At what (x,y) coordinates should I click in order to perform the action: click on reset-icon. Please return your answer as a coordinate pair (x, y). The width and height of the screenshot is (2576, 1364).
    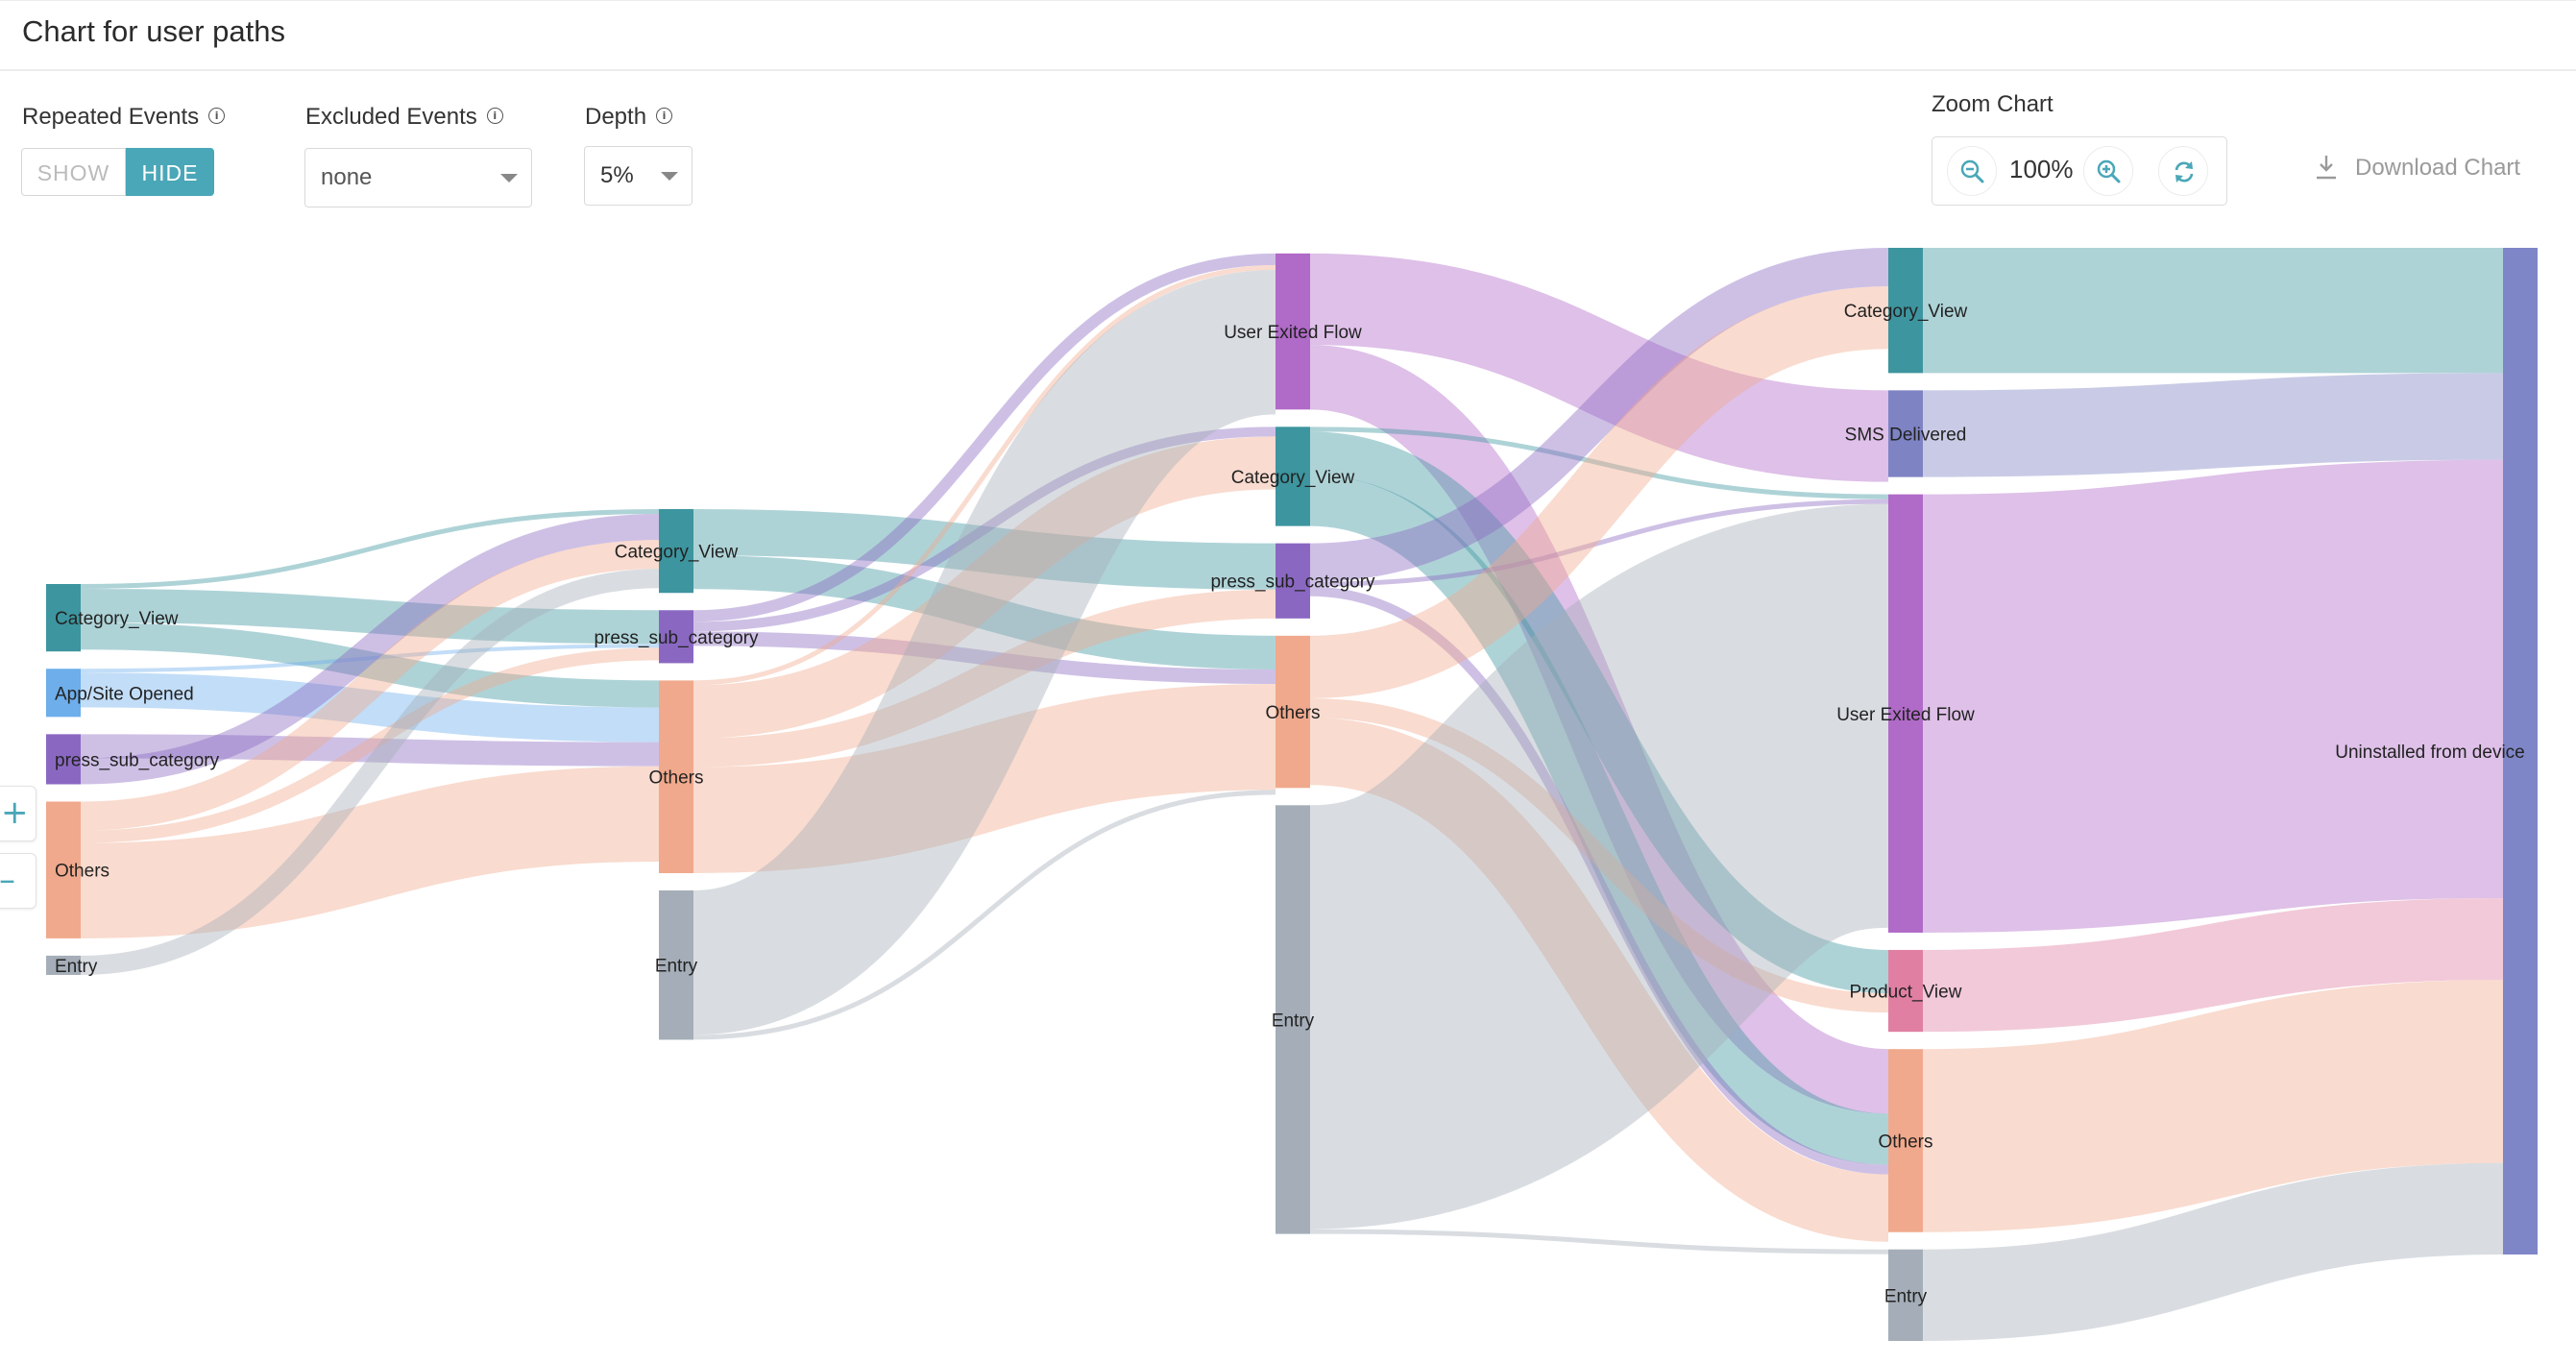
    Looking at the image, I should click on (2184, 172).